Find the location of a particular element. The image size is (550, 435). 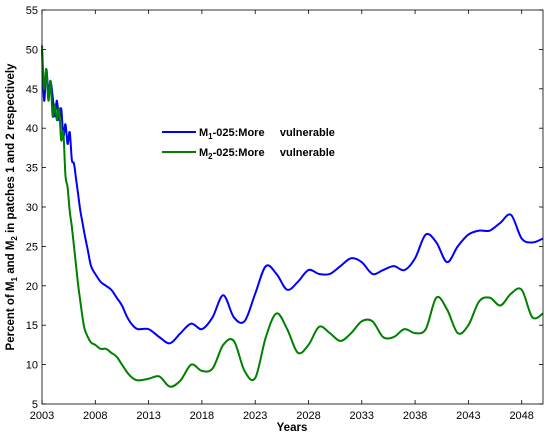

y-tick-label: 55 is located at coordinates (32, 11).